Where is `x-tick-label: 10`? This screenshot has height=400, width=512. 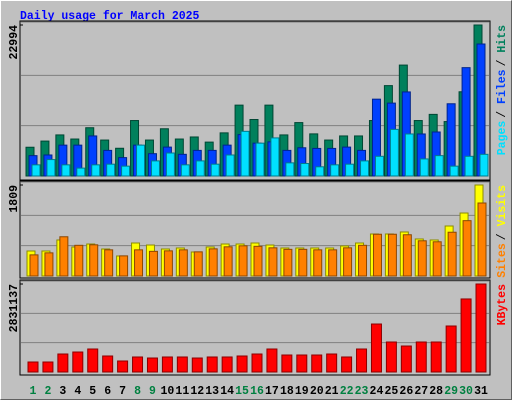
x-tick-label: 10 is located at coordinates (167, 391).